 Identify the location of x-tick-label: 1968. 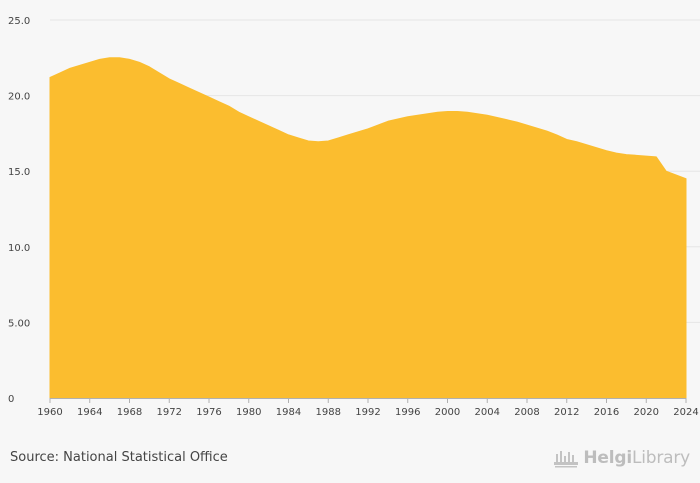
(129, 412).